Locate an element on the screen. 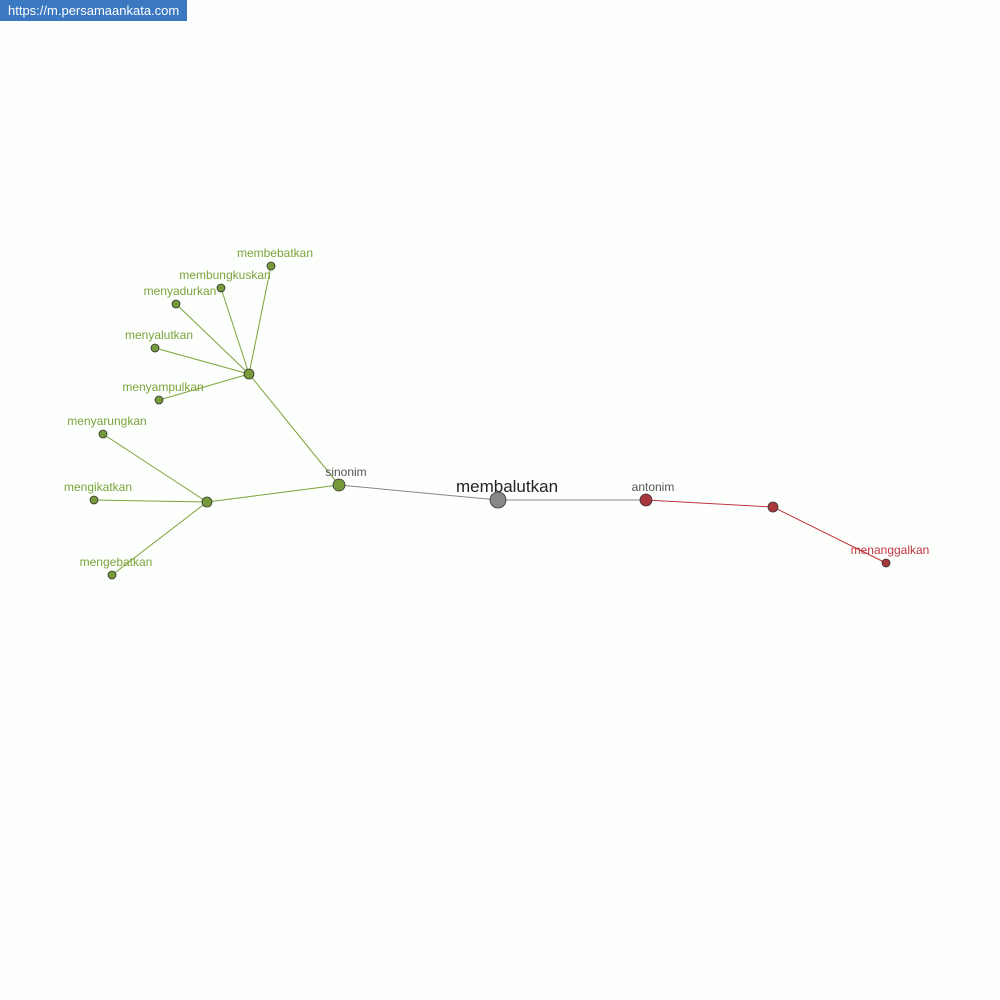 The image size is (1000, 1000). word-label: mengikatkan is located at coordinates (98, 487).